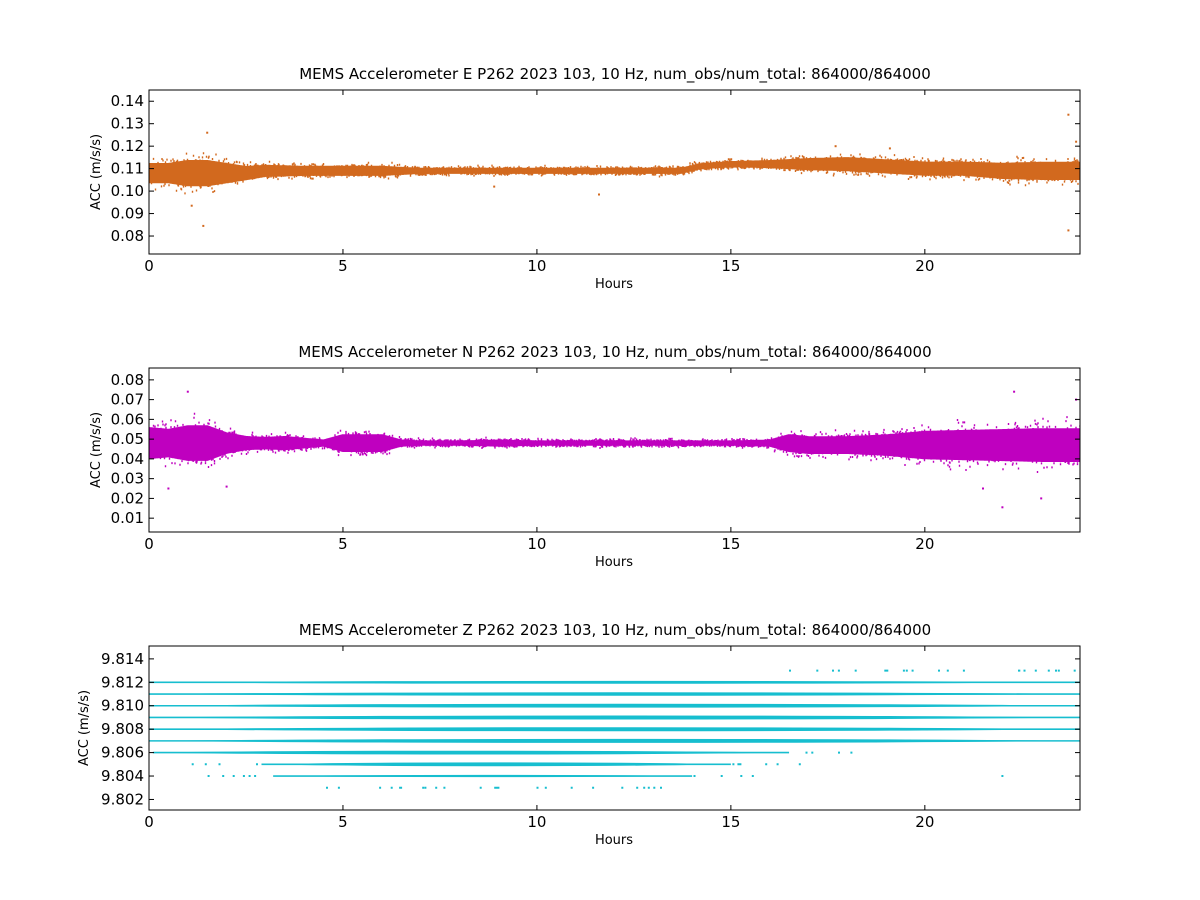 Image resolution: width=1200 pixels, height=900 pixels. What do you see at coordinates (343, 266) in the screenshot?
I see `x-tick-label-e-1: 5` at bounding box center [343, 266].